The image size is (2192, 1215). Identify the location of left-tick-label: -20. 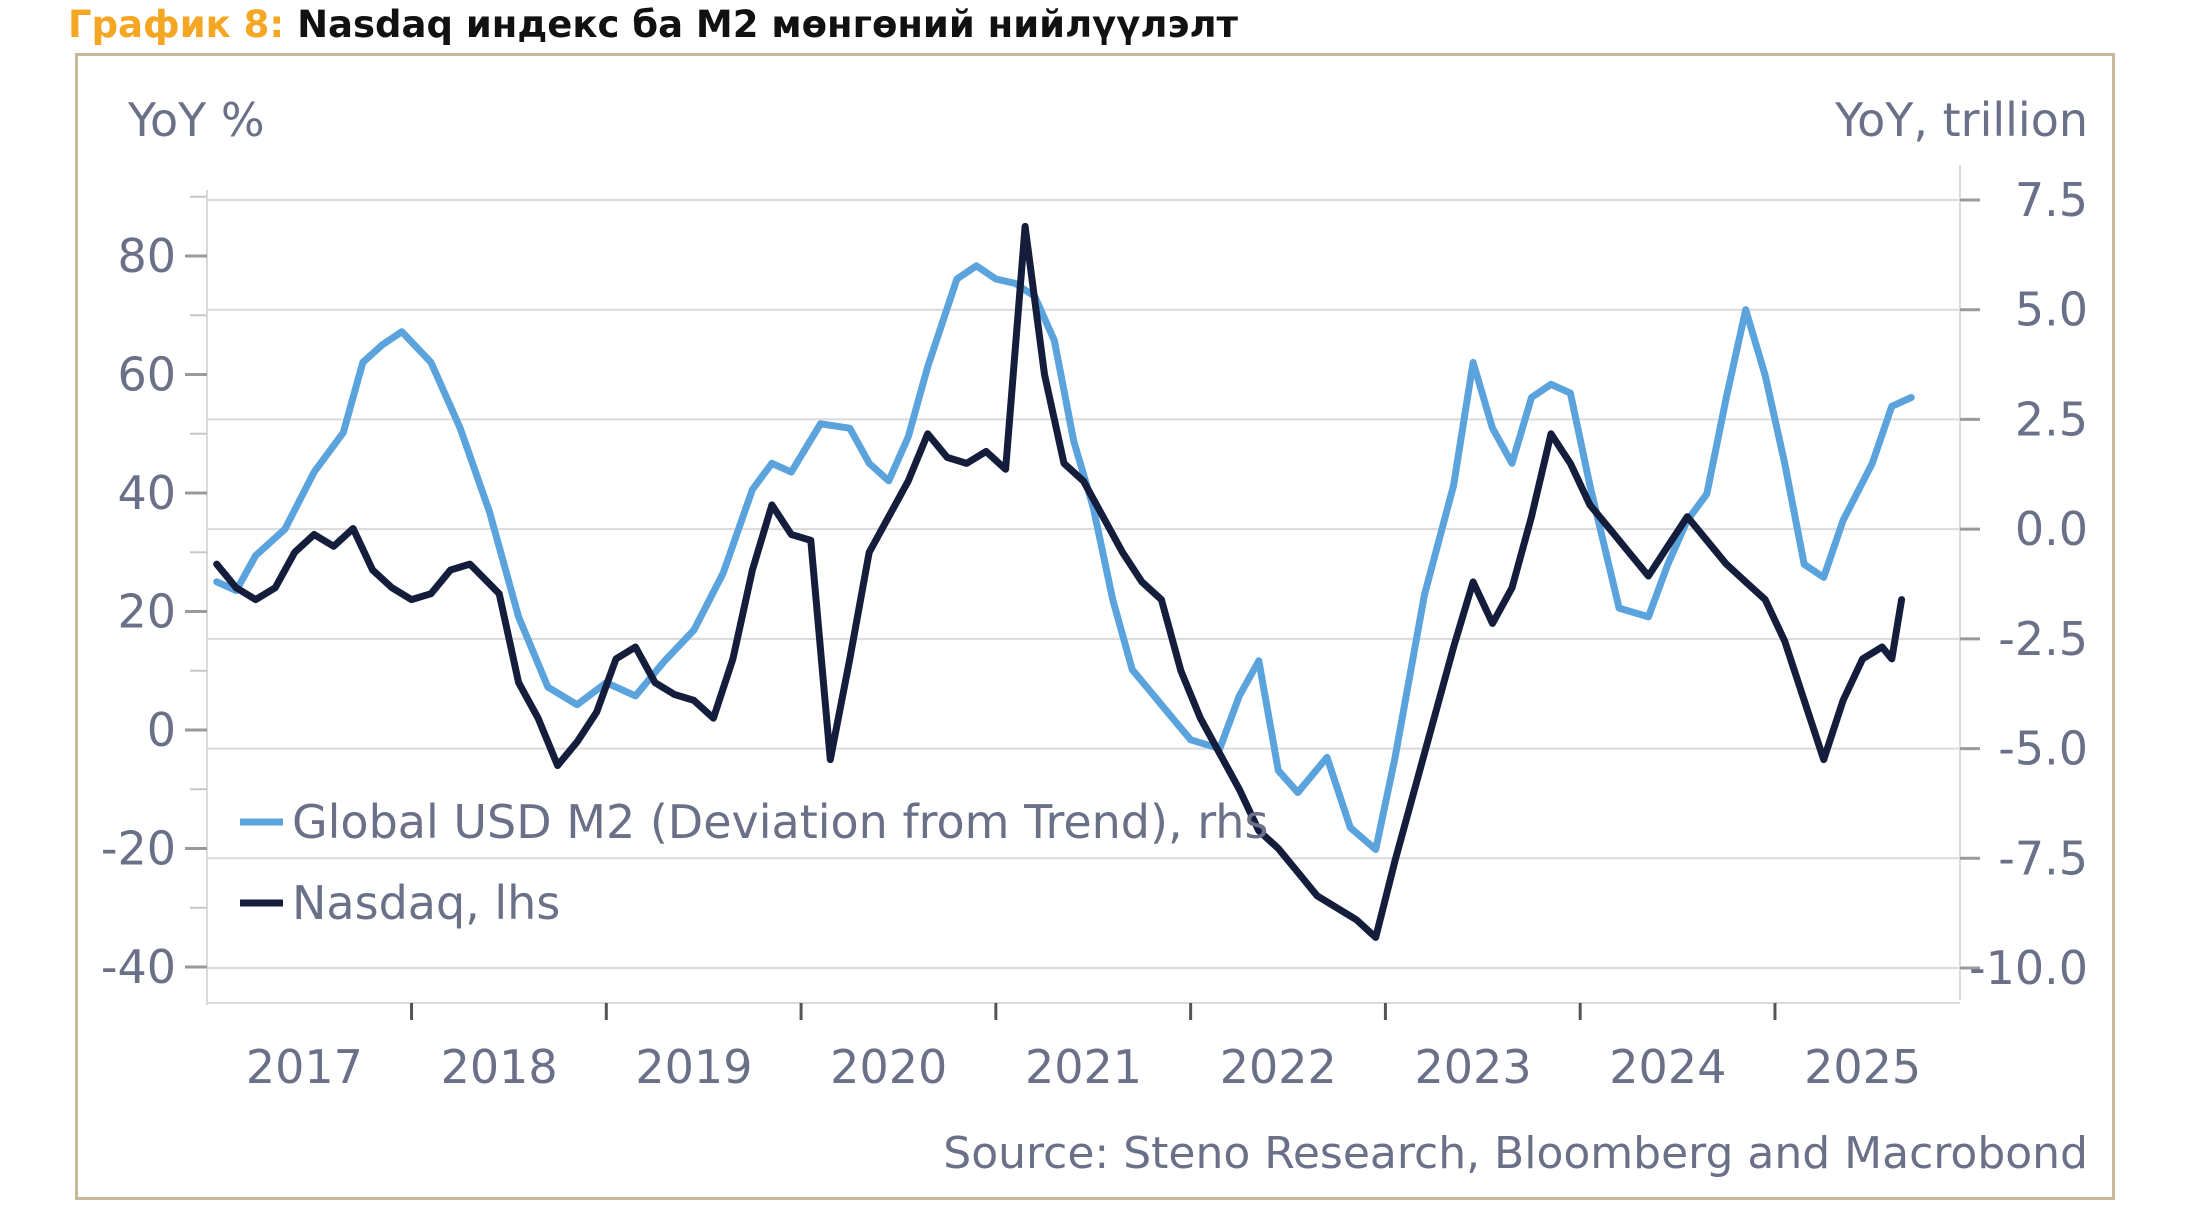
(138, 849).